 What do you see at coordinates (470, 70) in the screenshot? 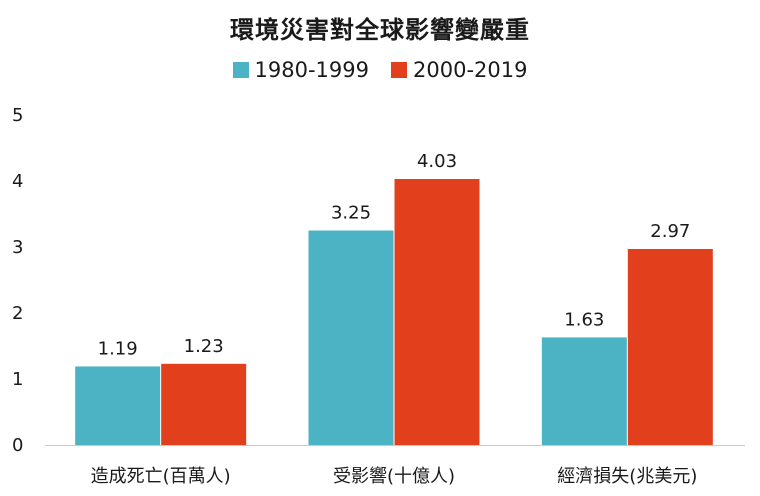
I see `legend-label-series-2: 2000-2019` at bounding box center [470, 70].